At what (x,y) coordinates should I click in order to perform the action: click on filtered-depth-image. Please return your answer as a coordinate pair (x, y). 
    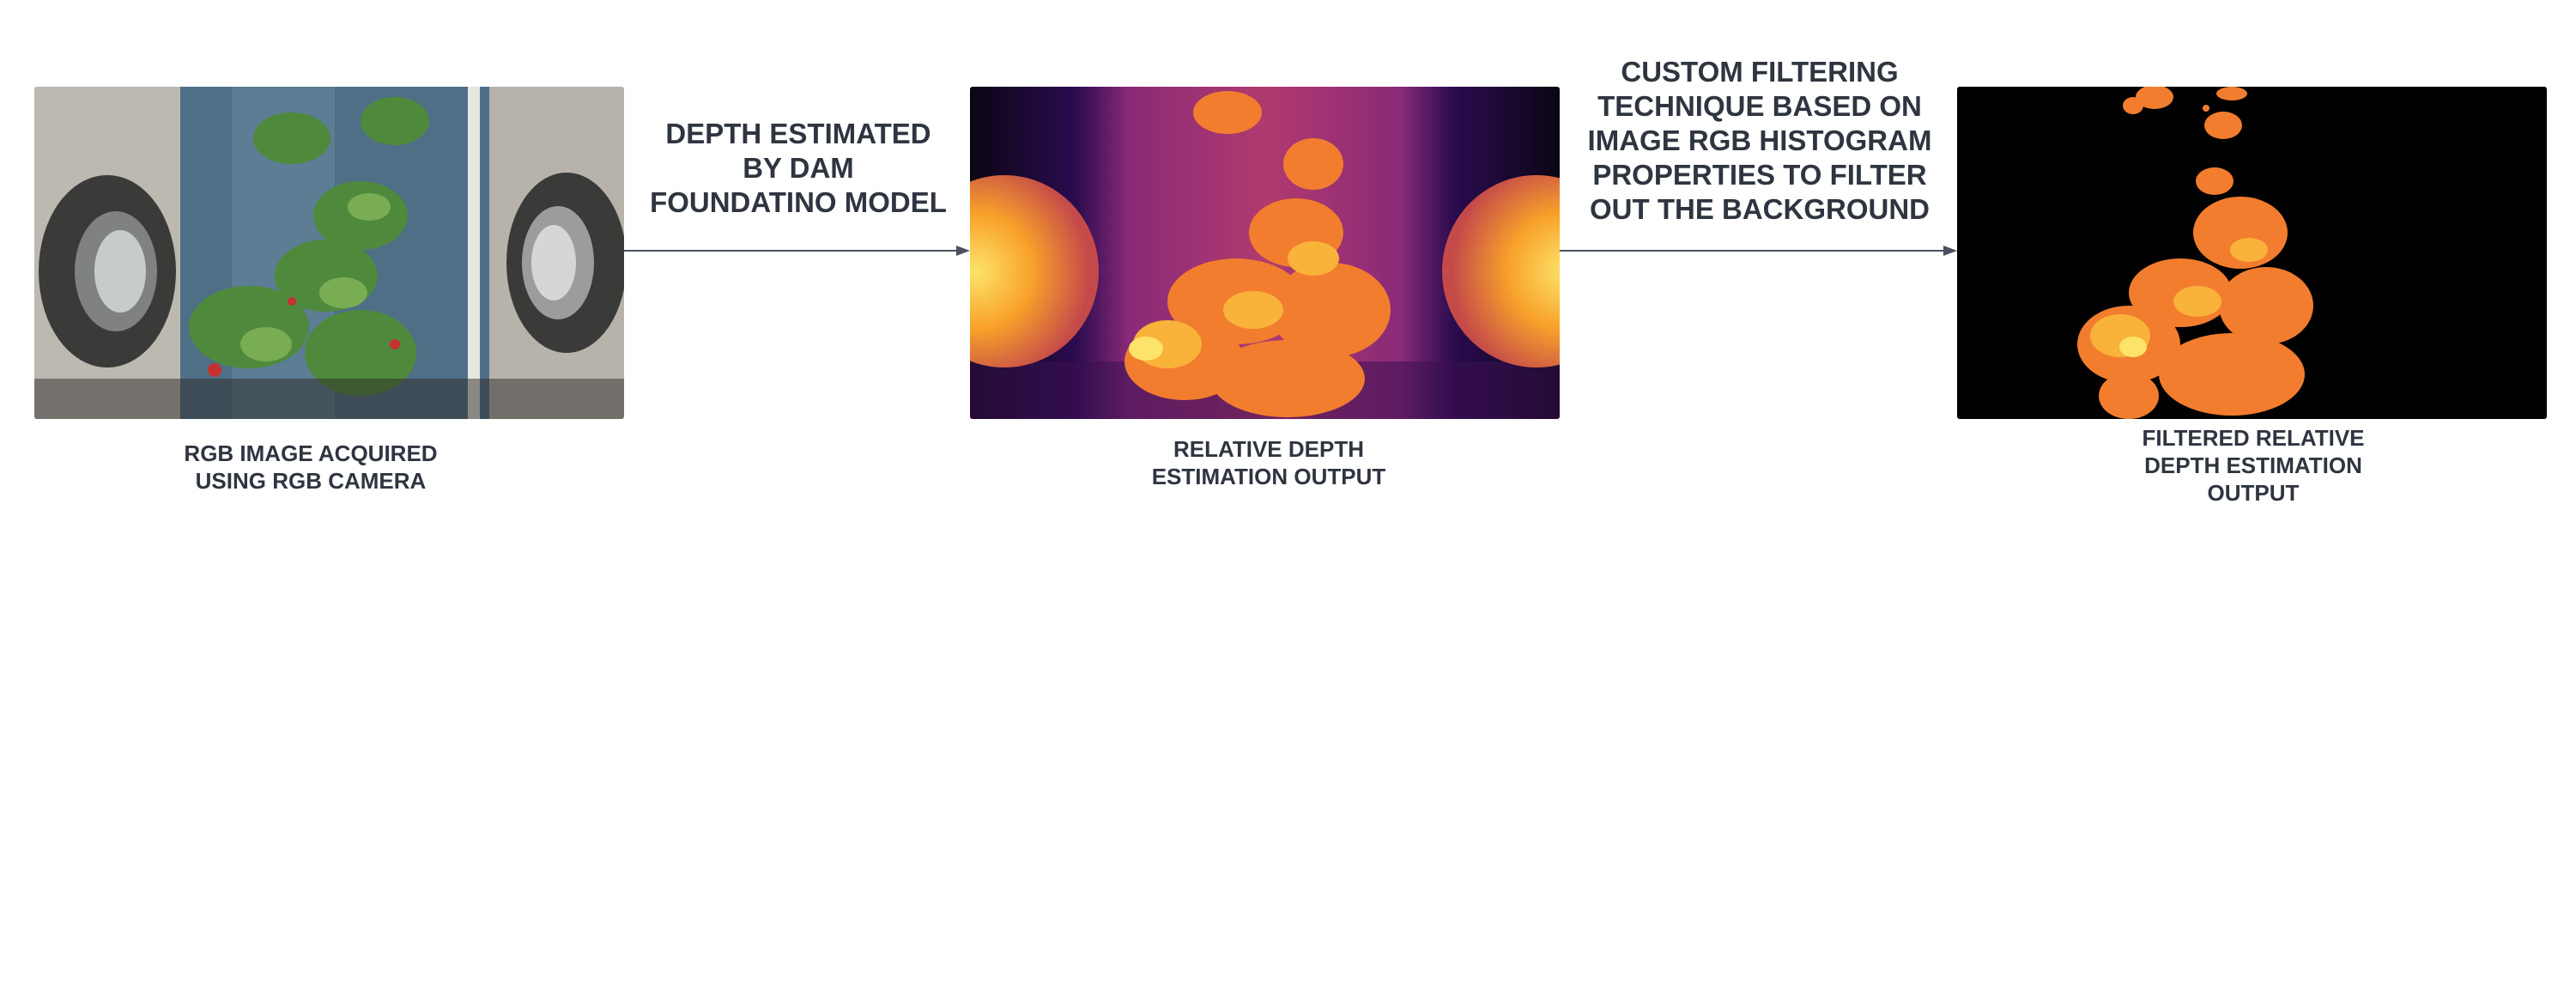
    Looking at the image, I should click on (2252, 253).